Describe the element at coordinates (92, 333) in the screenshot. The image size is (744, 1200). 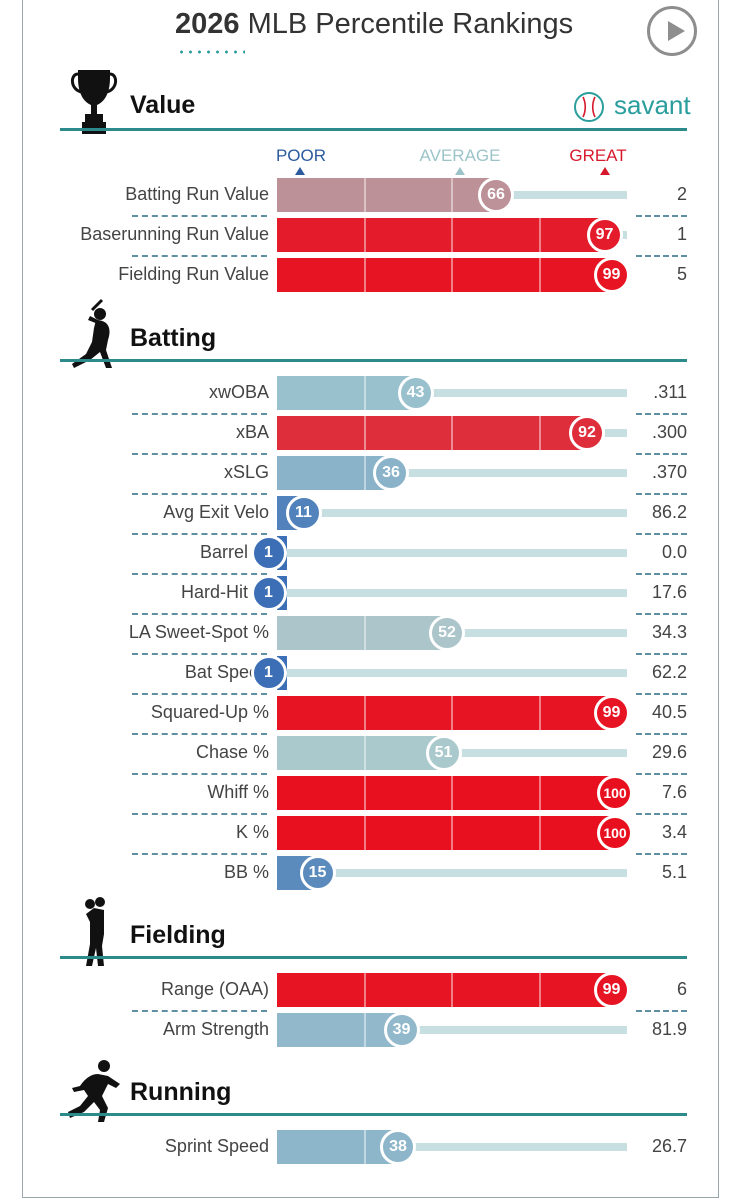
I see `batter-icon` at that location.